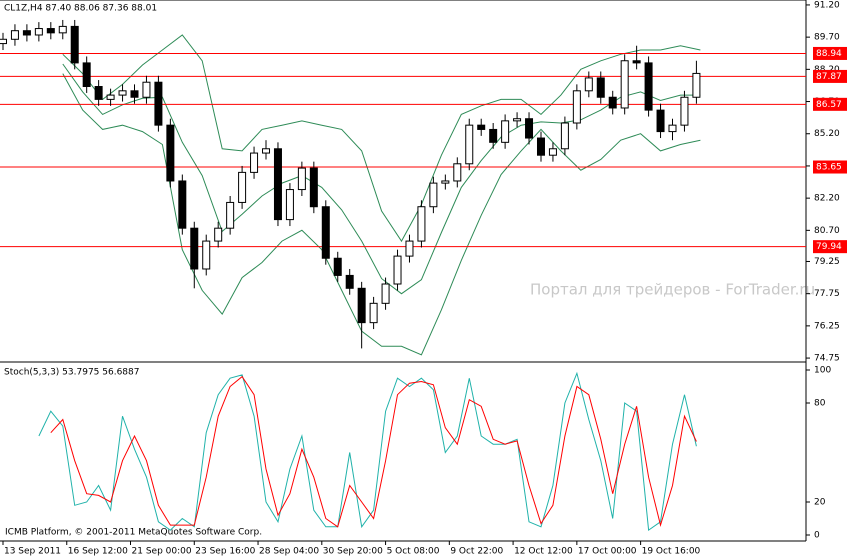 This screenshot has height=558, width=850. I want to click on x-tick-label: 9 Oct 22:00, so click(476, 552).